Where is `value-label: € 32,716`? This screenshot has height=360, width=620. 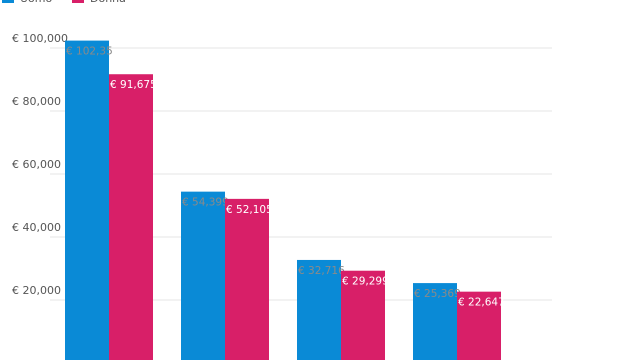 value-label: € 32,716 is located at coordinates (321, 271).